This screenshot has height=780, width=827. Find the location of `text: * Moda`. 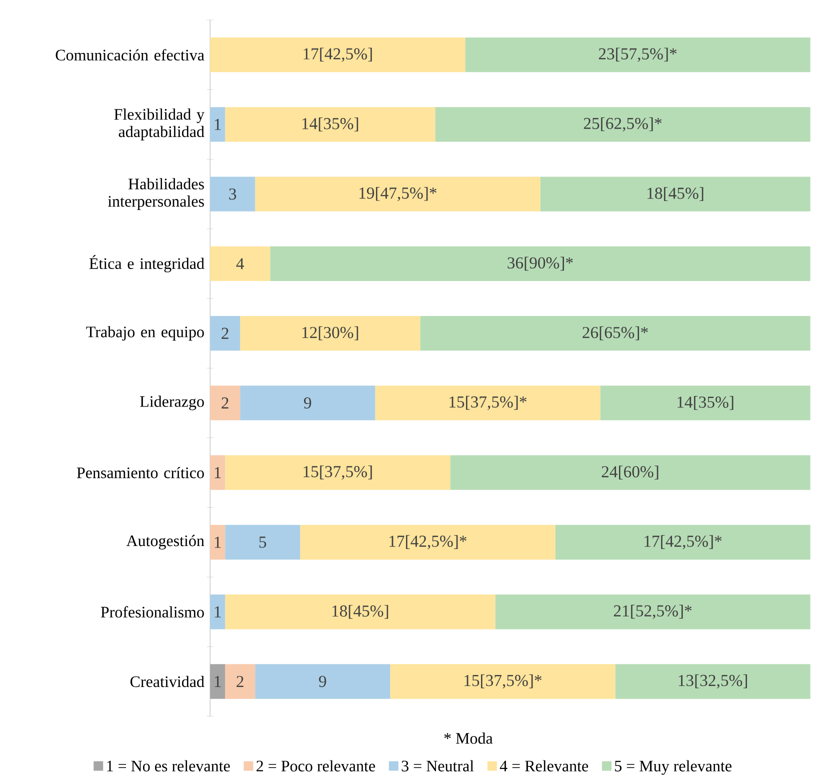

text: * Moda is located at coordinates (468, 738).